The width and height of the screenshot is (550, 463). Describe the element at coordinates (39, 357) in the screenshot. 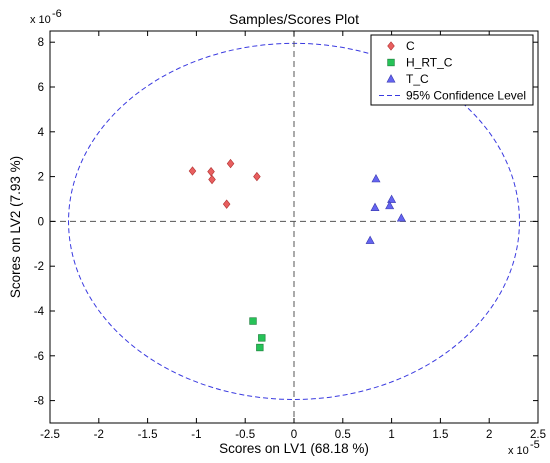

I see `y-tick-label: -6` at that location.